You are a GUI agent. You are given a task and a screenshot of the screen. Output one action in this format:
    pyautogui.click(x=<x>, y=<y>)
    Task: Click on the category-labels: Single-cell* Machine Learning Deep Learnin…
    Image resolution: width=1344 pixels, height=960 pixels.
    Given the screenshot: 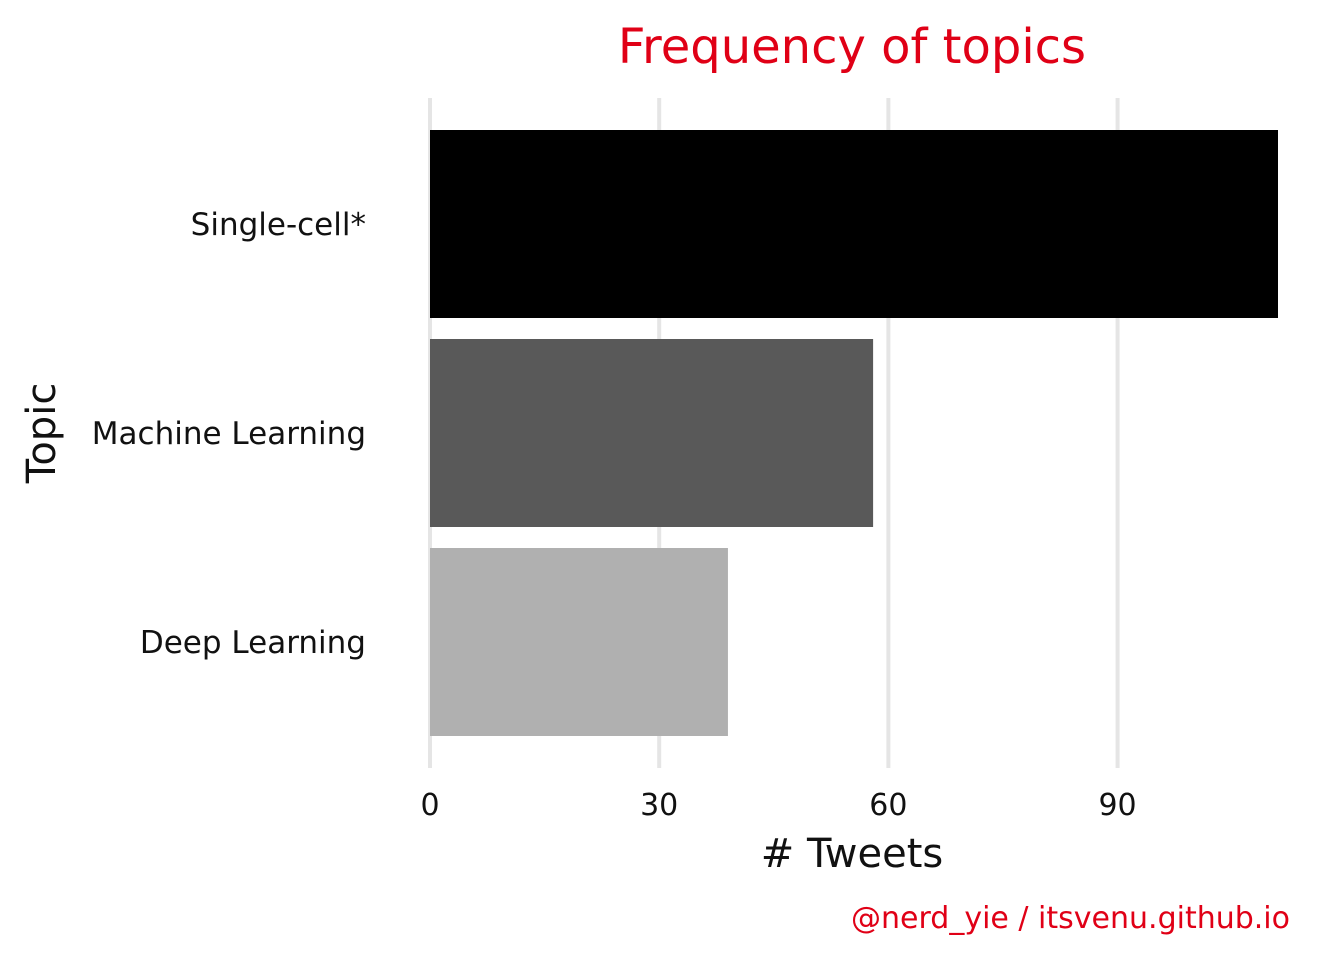 What is the action you would take?
    pyautogui.click(x=229, y=434)
    